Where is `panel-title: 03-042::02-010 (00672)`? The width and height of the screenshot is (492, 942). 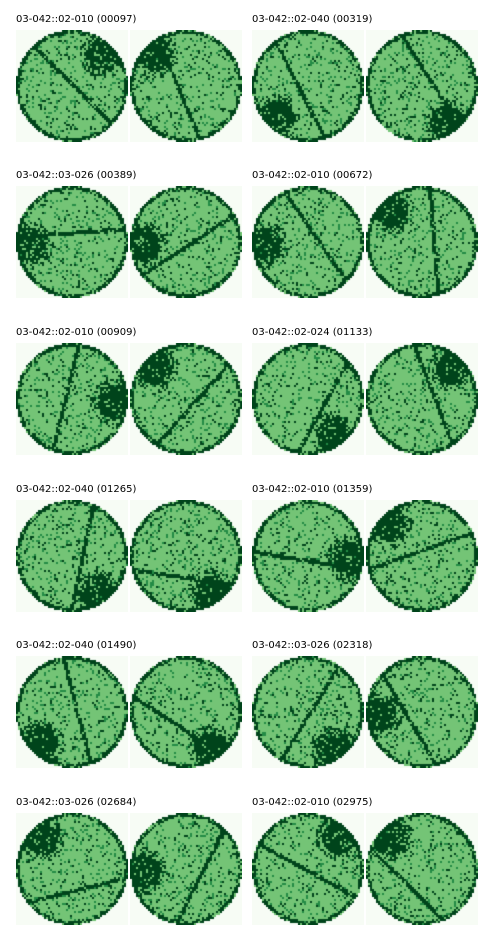 panel-title: 03-042::02-010 (00672) is located at coordinates (312, 175).